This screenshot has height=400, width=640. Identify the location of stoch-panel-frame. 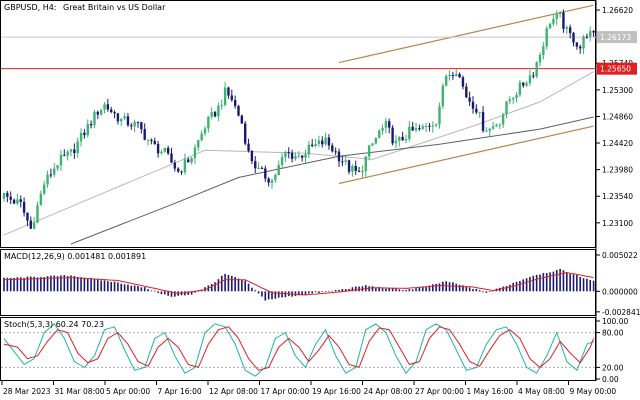
(298, 349).